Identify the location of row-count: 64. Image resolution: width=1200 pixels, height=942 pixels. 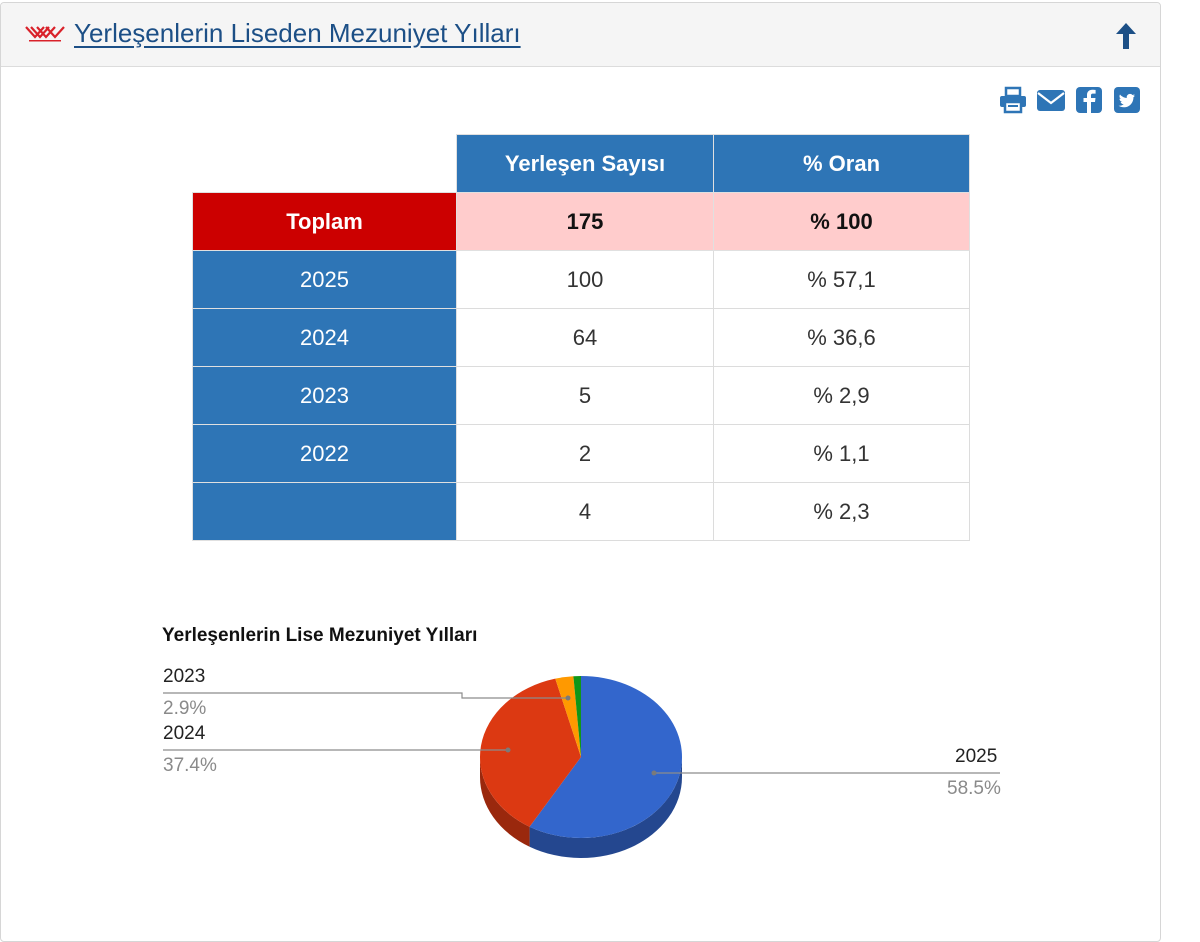
(585, 337).